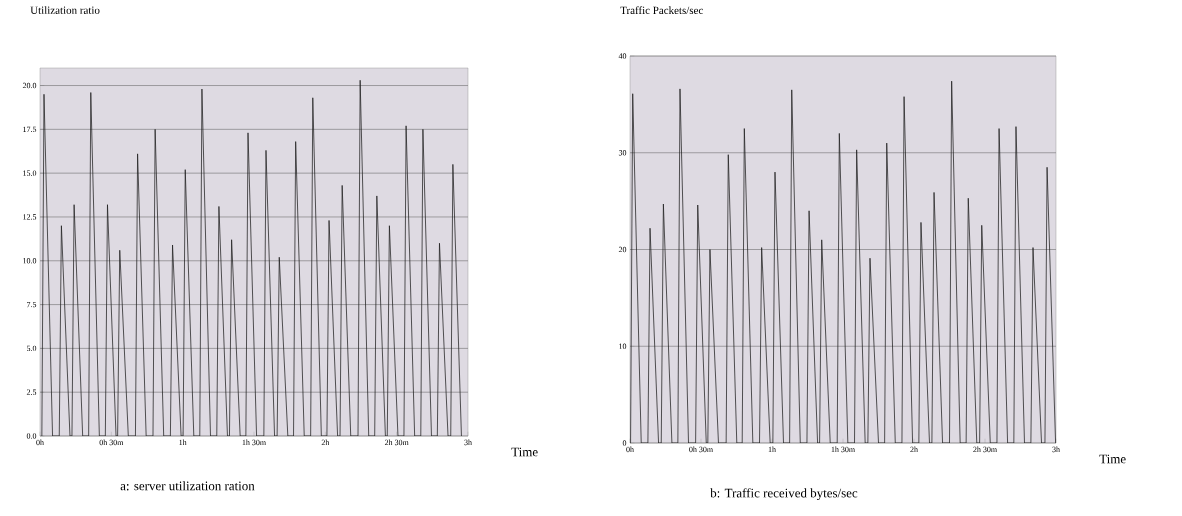  What do you see at coordinates (784, 494) in the screenshot?
I see `text: b: Traffic received bytes/sec` at bounding box center [784, 494].